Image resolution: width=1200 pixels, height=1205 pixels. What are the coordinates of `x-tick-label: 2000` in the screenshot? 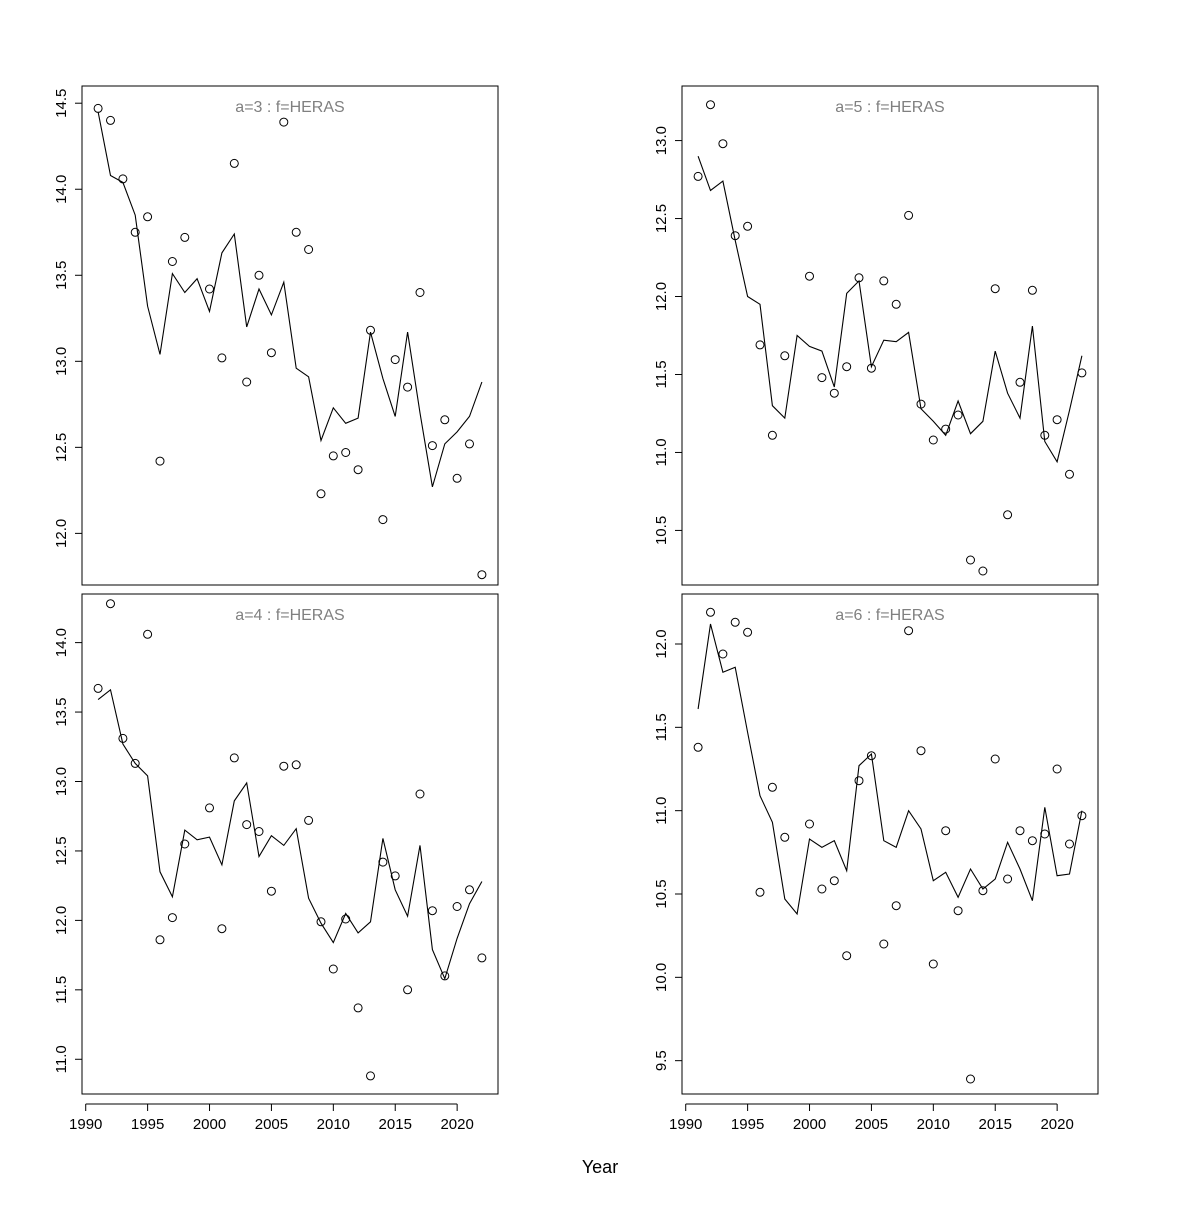 It's located at (209, 1124).